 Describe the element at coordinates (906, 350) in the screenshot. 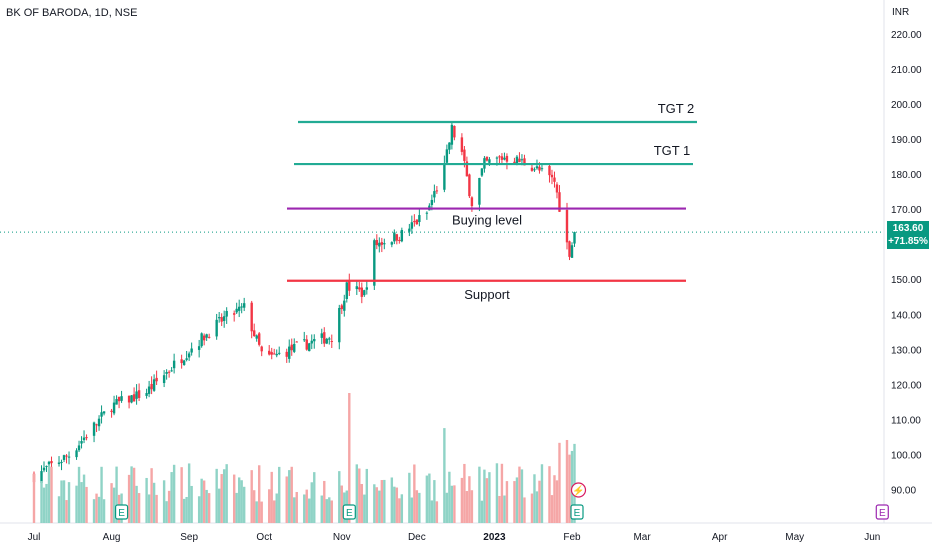

I see `y-tick-label: 130.00` at that location.